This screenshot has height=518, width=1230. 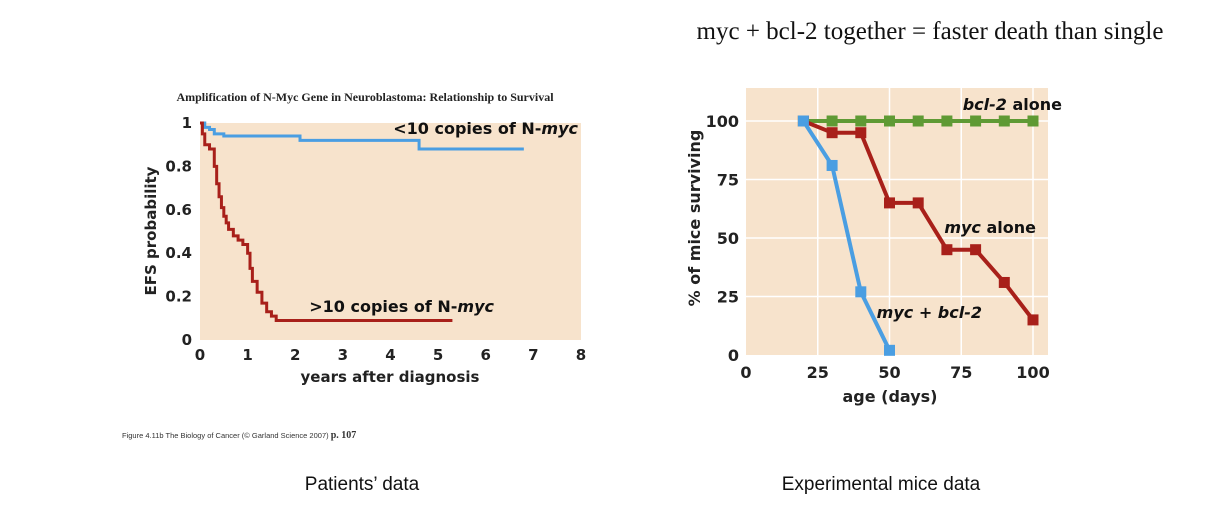 What do you see at coordinates (846, 235) in the screenshot?
I see `right-series-myc-bcl2-line` at bounding box center [846, 235].